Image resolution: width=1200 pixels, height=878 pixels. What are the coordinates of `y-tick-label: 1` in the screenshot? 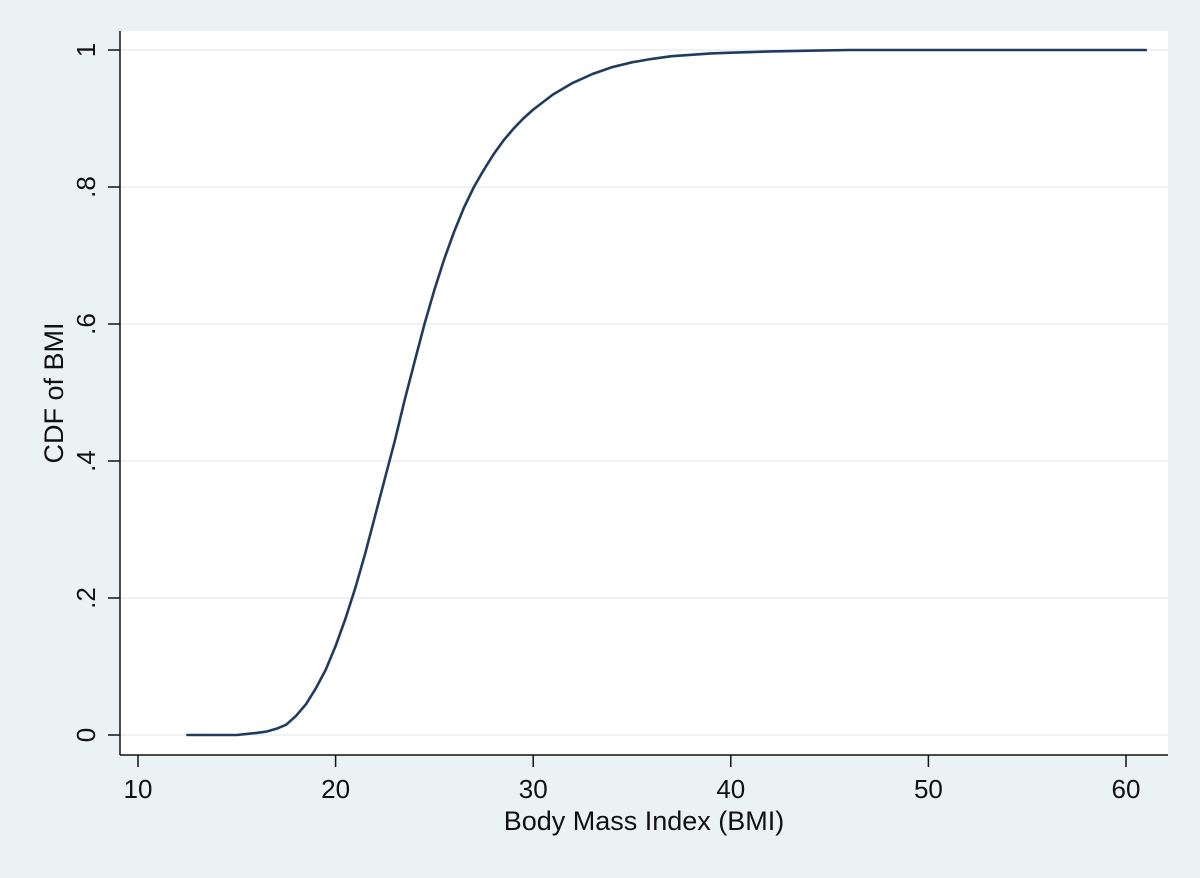 It's located at (86, 50).